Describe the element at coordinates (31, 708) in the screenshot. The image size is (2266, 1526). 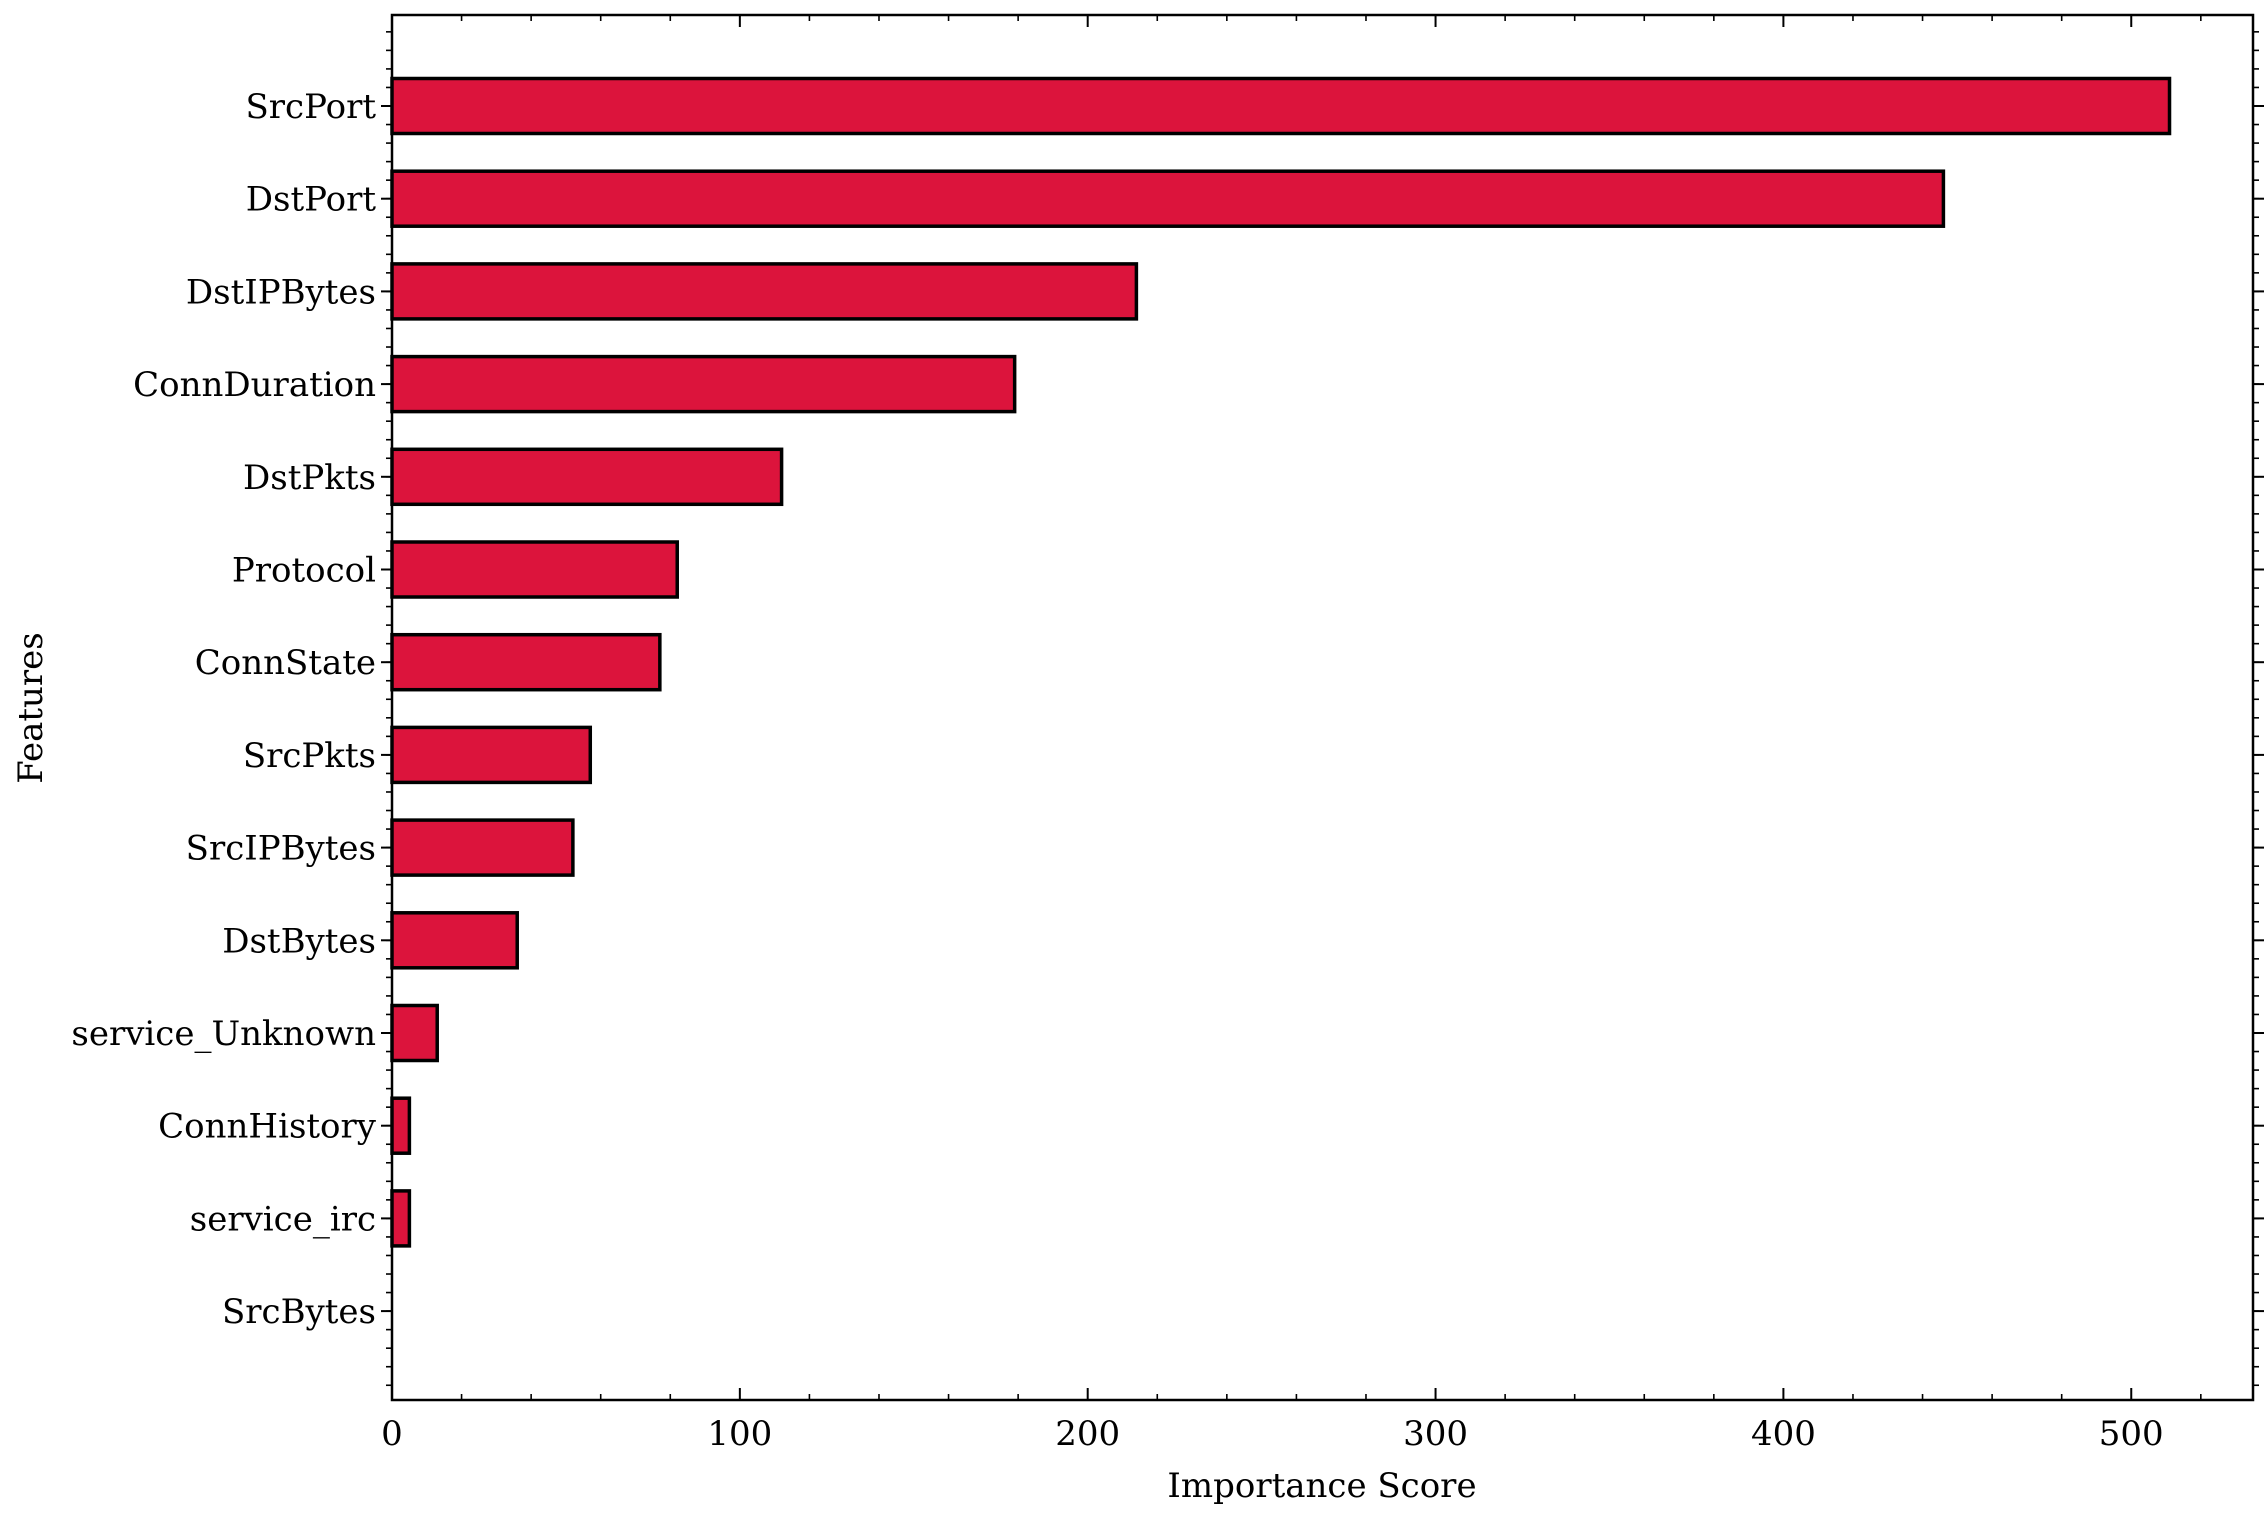
I see `y-axis-title: Features` at that location.